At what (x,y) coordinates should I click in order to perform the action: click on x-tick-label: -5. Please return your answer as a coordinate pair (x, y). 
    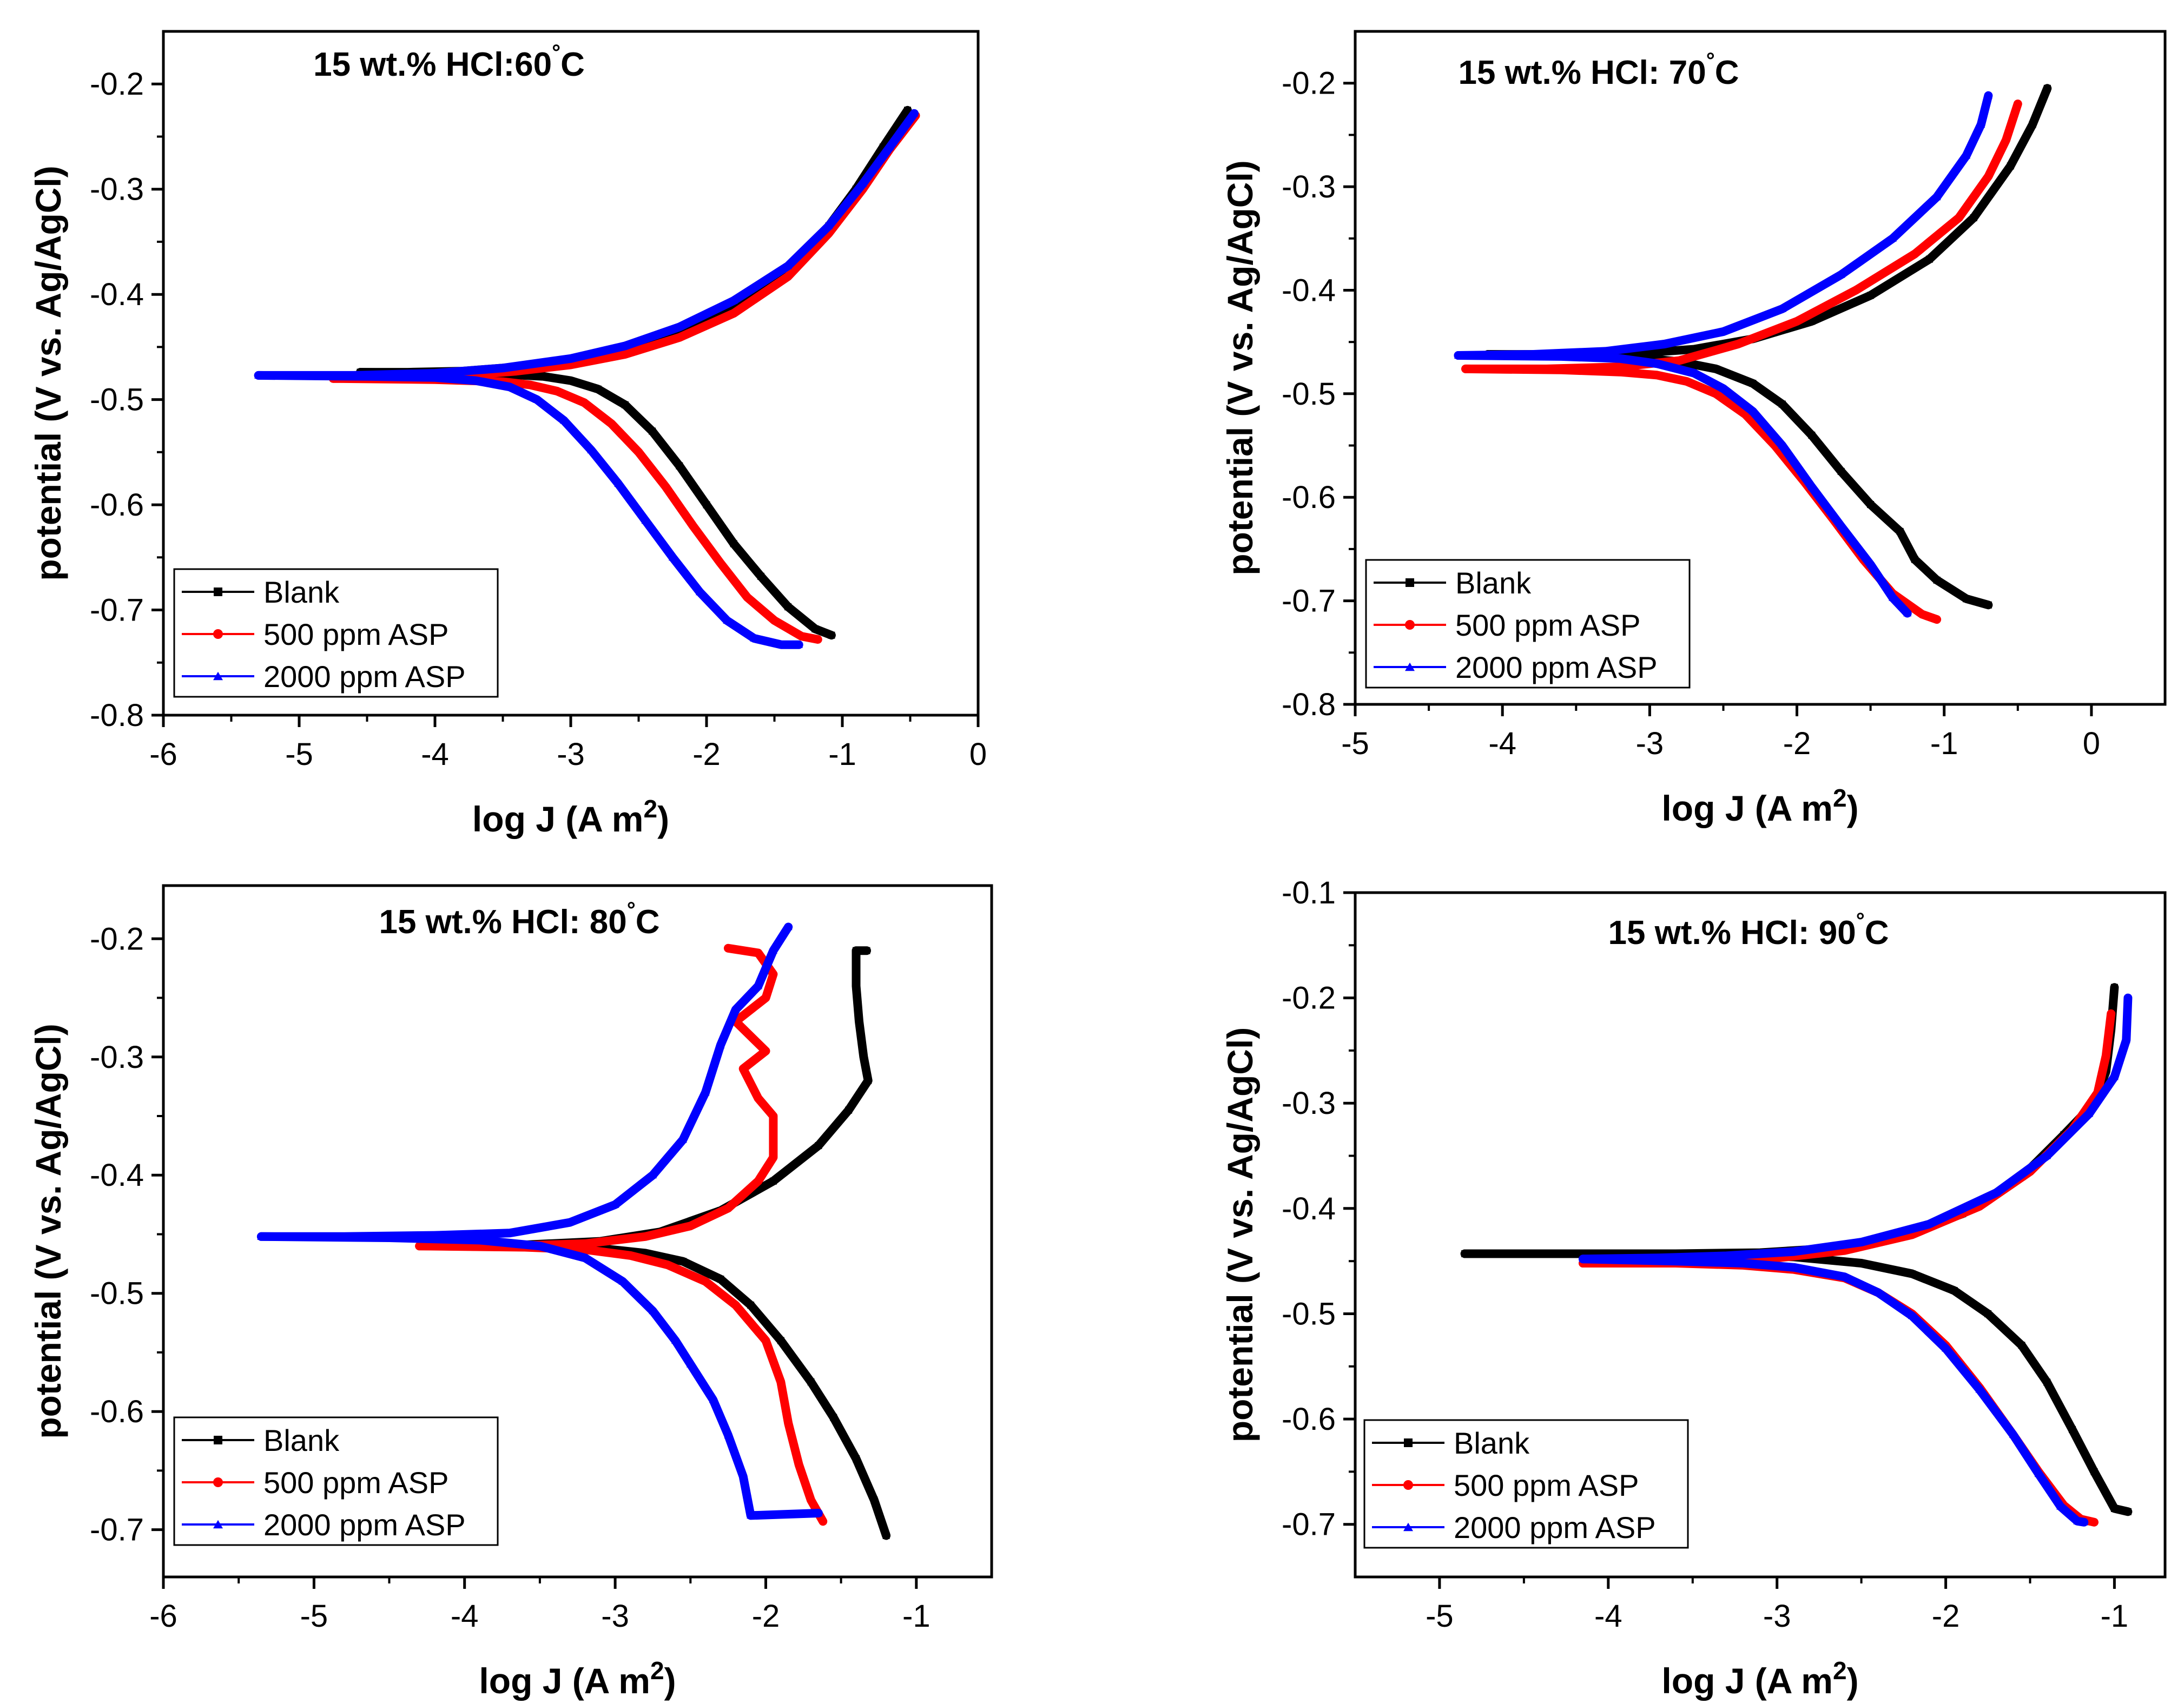
    Looking at the image, I should click on (314, 1616).